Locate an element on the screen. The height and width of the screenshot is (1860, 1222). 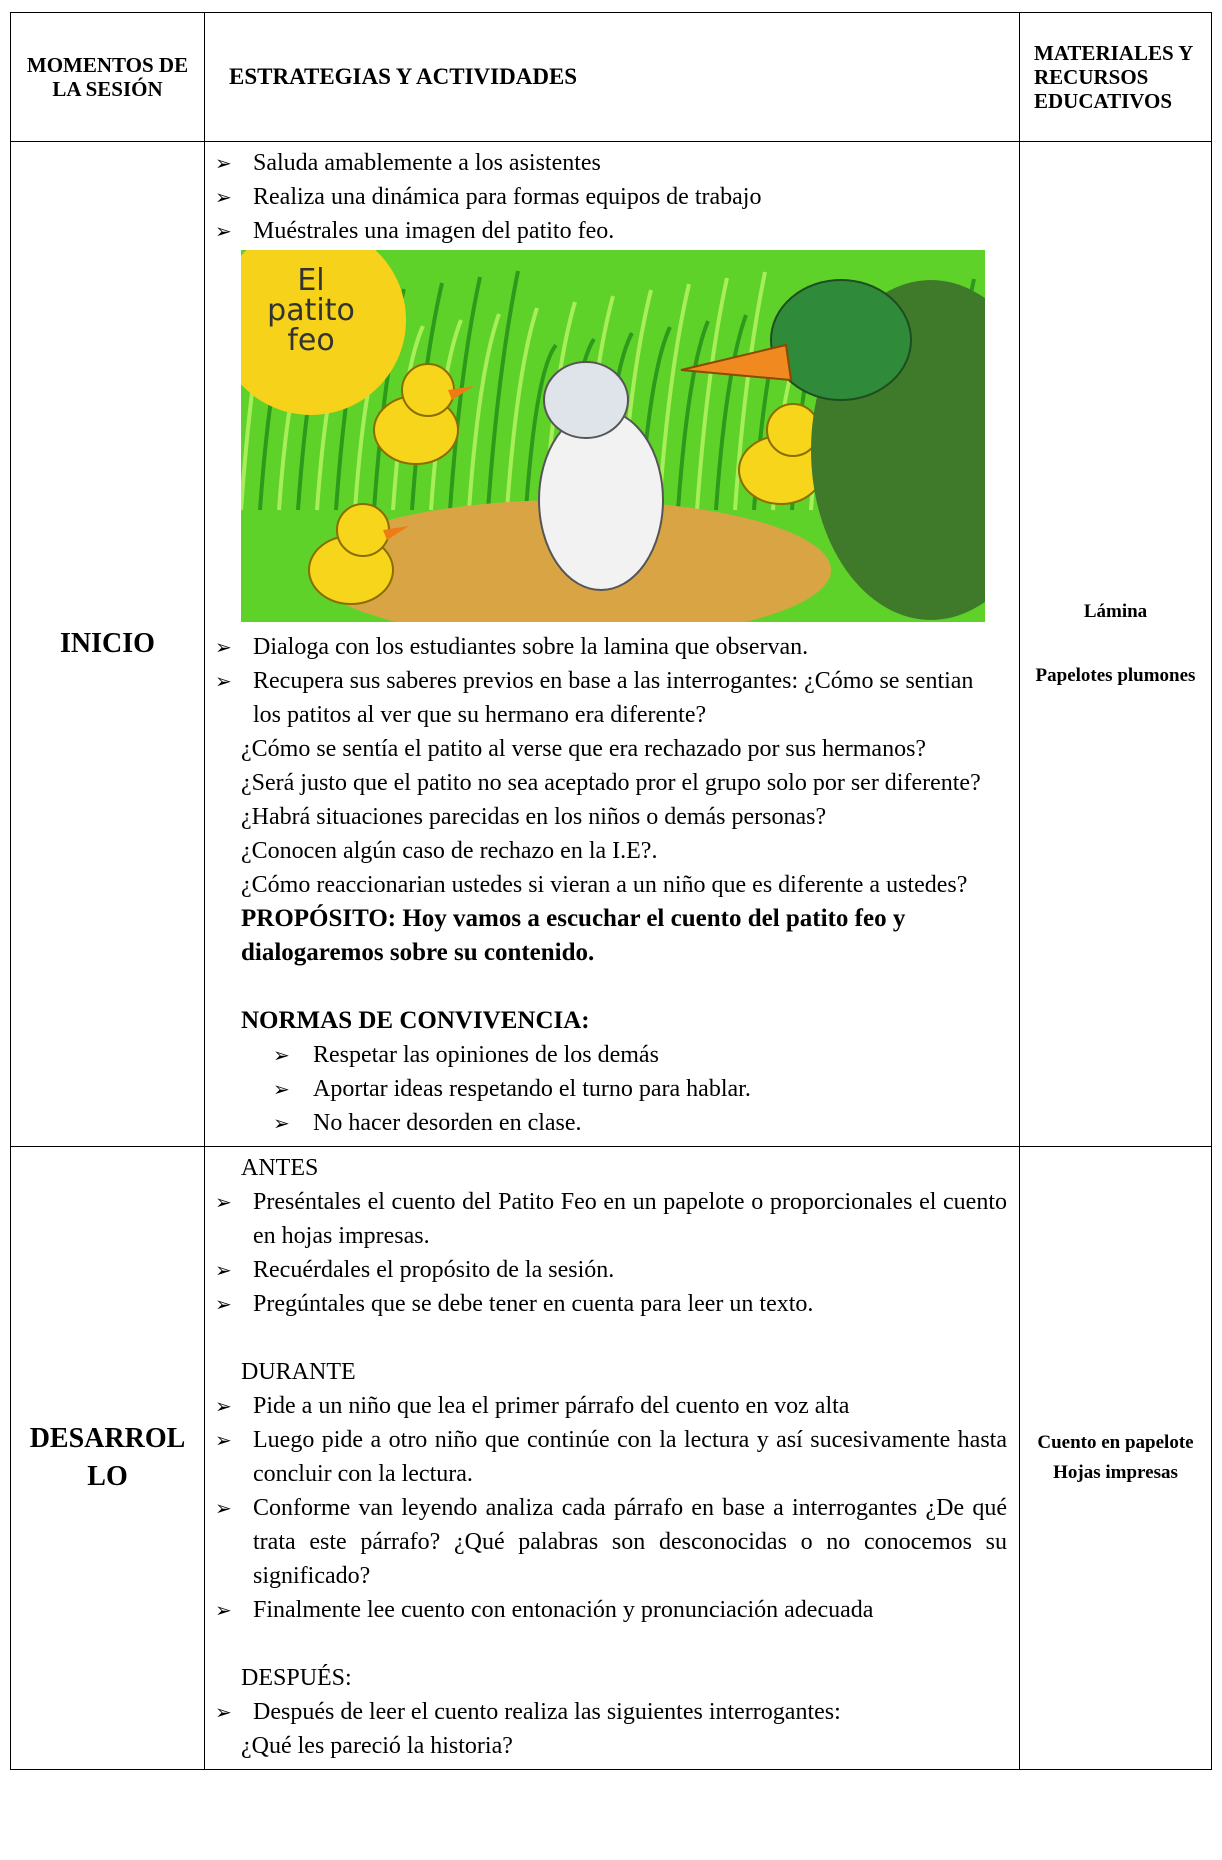
bullet-item: Saluda amablemente a los asistentes is located at coordinates (611, 163).